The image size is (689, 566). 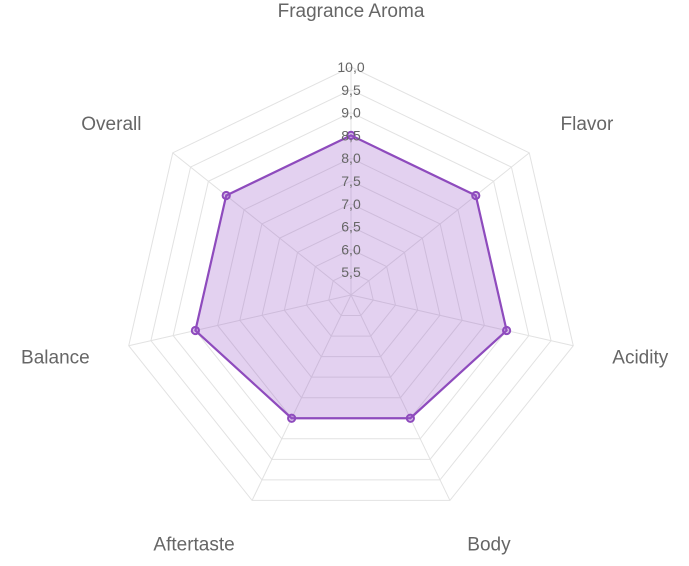 I want to click on axis-label-body: Body, so click(x=489, y=545).